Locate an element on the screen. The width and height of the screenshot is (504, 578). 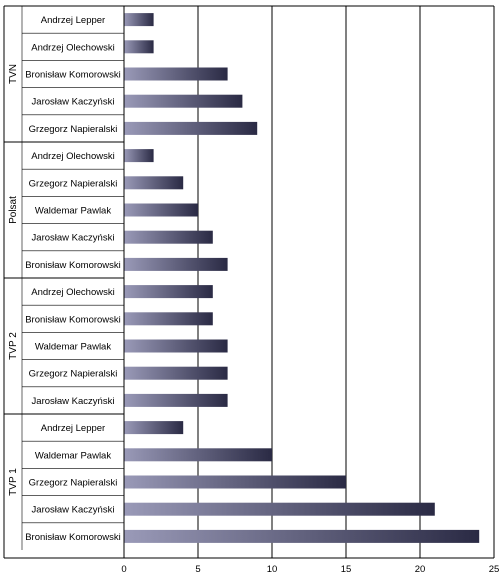
group-label: TVN is located at coordinates (13, 74).